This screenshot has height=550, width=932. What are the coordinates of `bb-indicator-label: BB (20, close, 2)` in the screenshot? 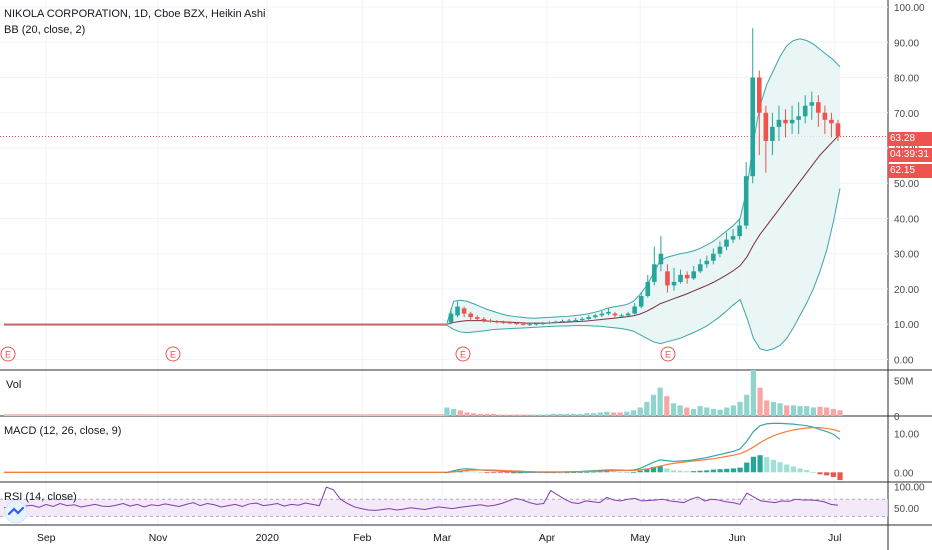 It's located at (45, 30).